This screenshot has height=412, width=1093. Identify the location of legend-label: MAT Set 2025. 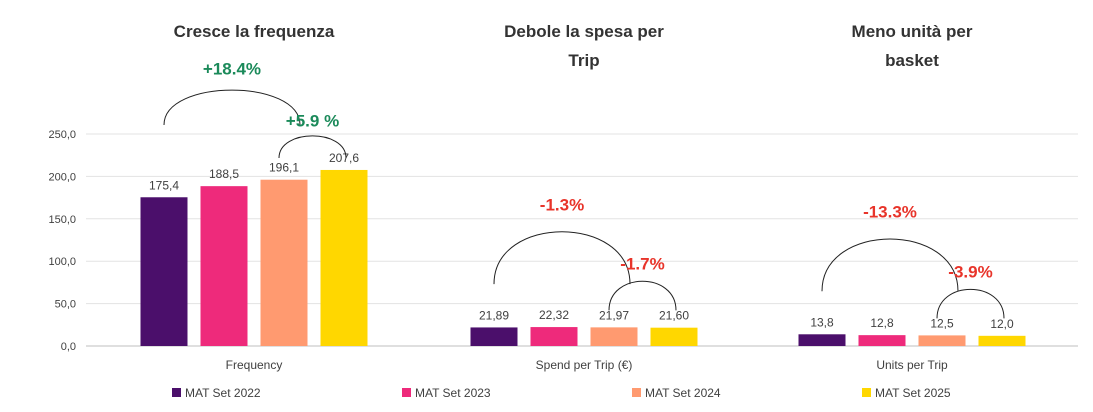
(913, 393).